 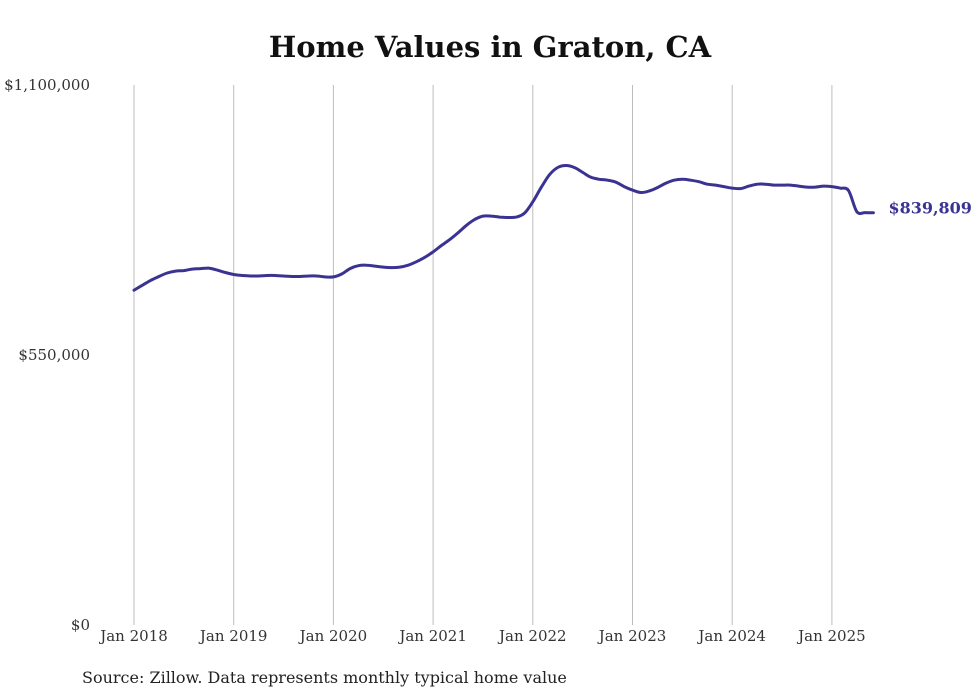 I want to click on x-tick-label: Jan 2020, so click(x=333, y=636).